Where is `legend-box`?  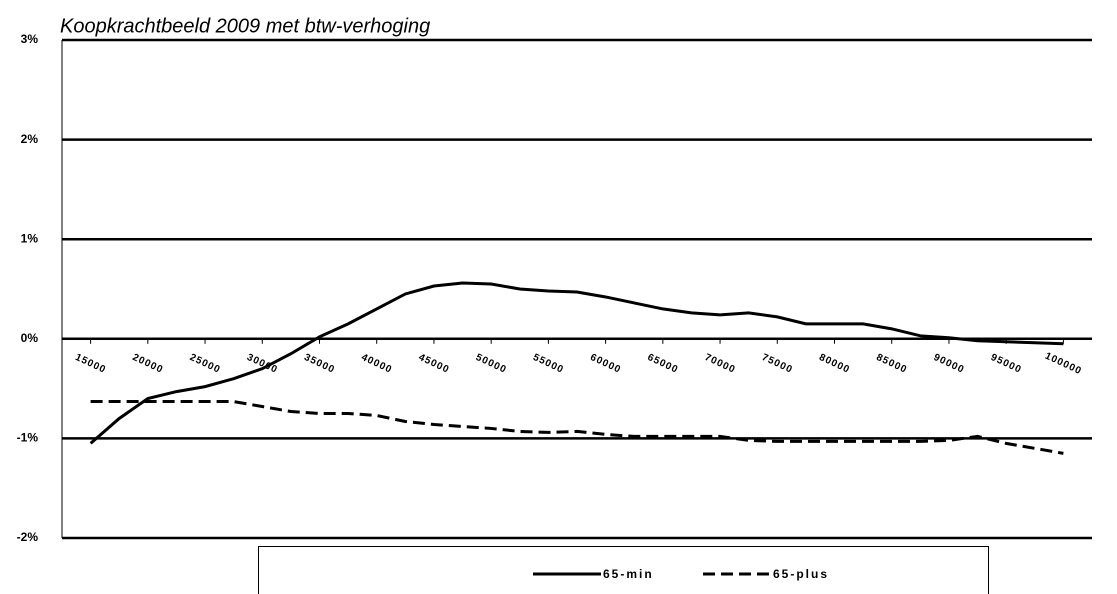 legend-box is located at coordinates (623, 570).